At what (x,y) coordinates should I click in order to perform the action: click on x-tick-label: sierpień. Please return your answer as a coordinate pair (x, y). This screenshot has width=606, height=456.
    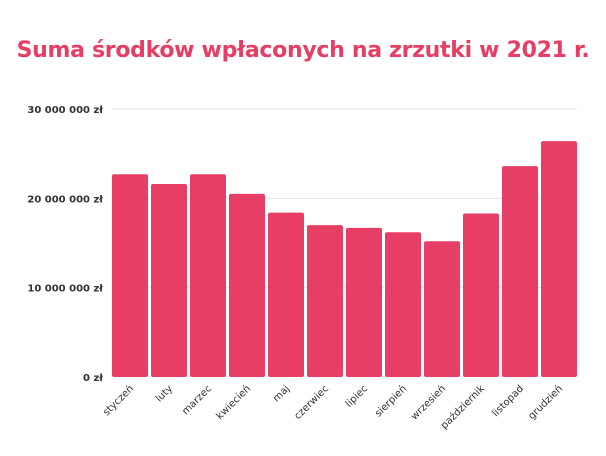
    Looking at the image, I should click on (390, 401).